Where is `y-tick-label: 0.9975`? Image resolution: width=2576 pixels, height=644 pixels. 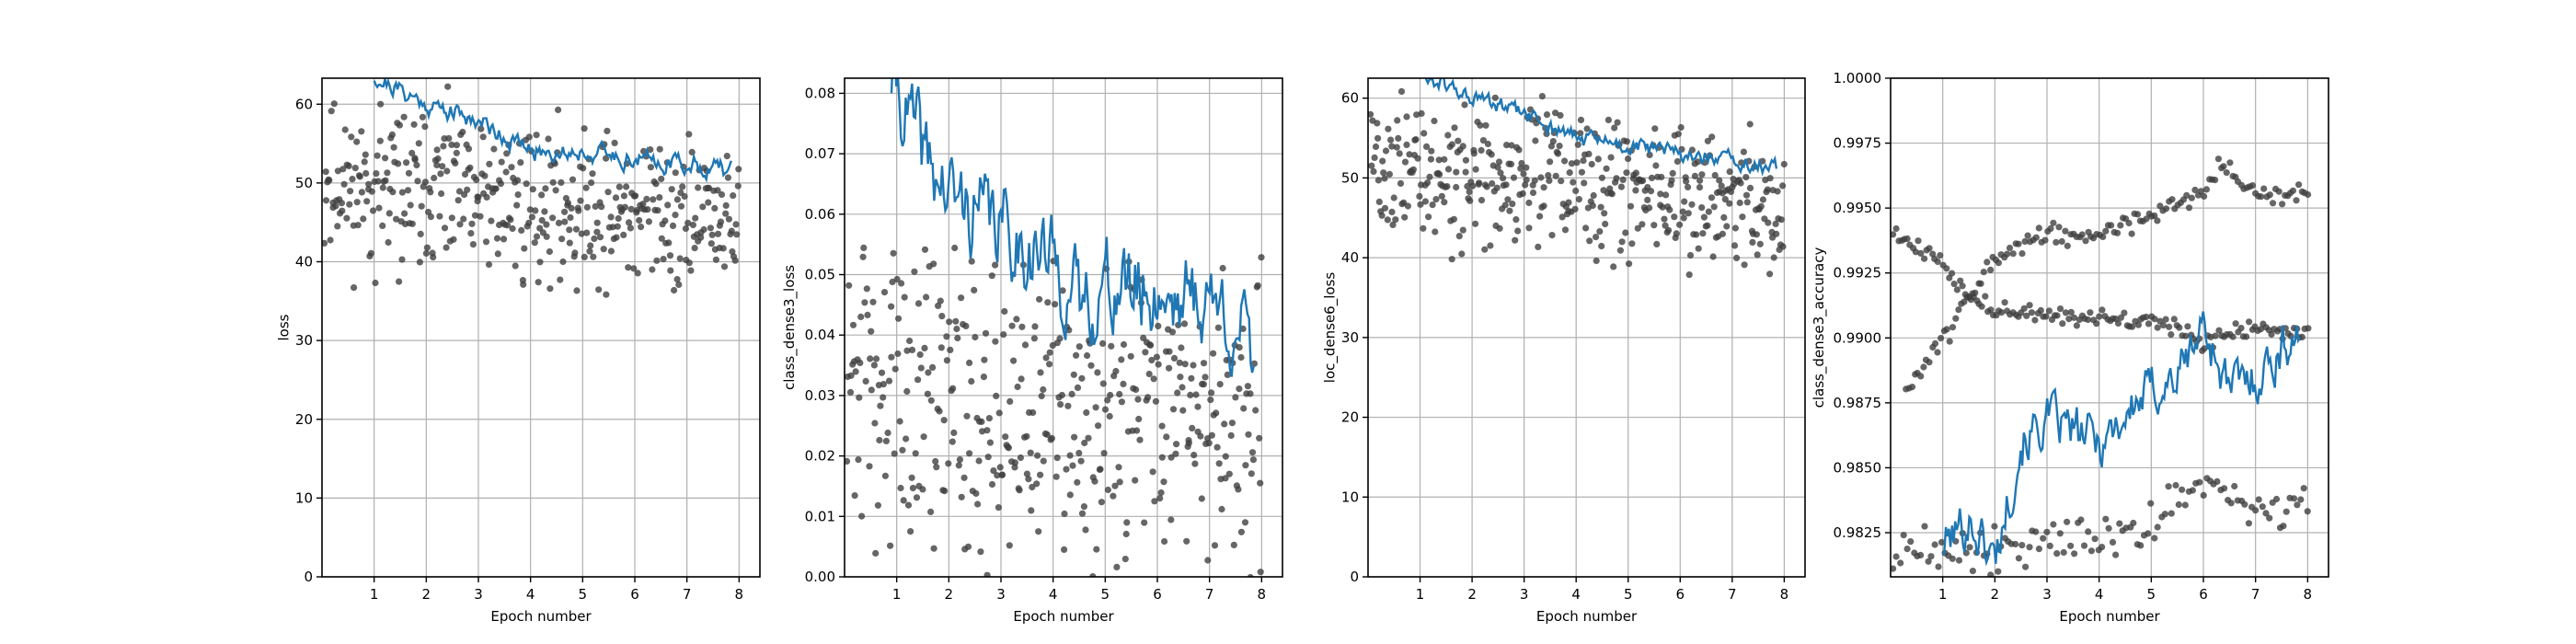
y-tick-label: 0.9975 is located at coordinates (1858, 143).